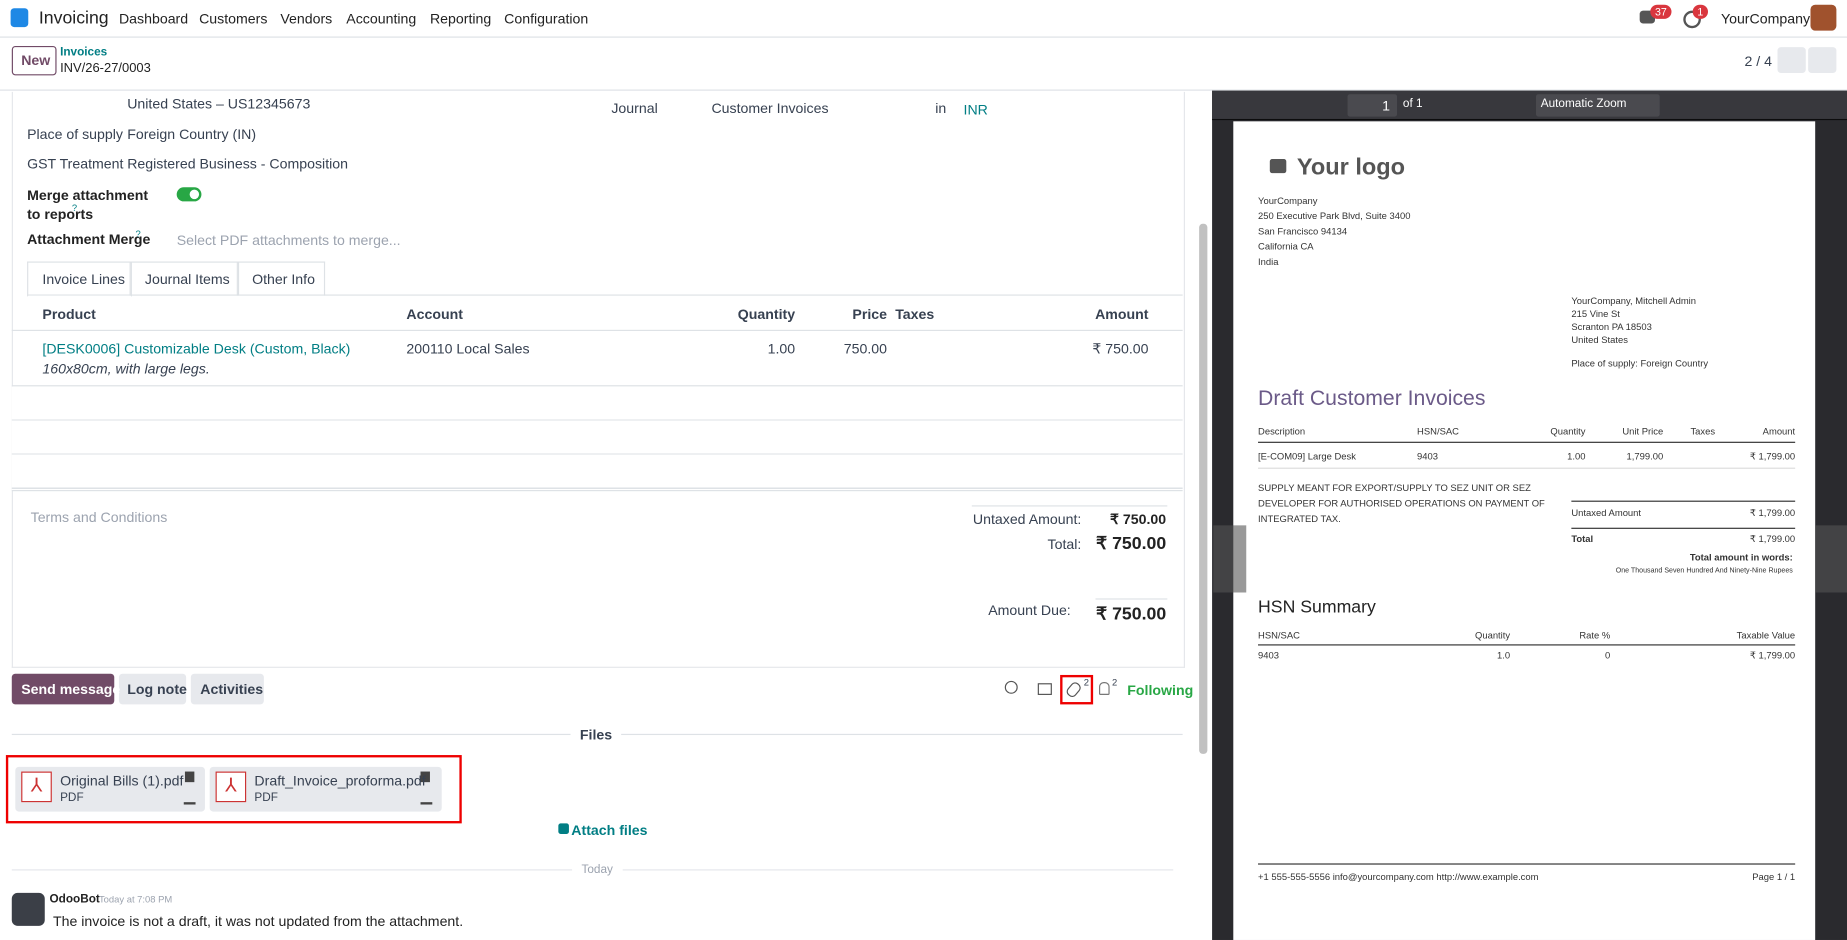  What do you see at coordinates (434, 314) in the screenshot?
I see `col-header: Account` at bounding box center [434, 314].